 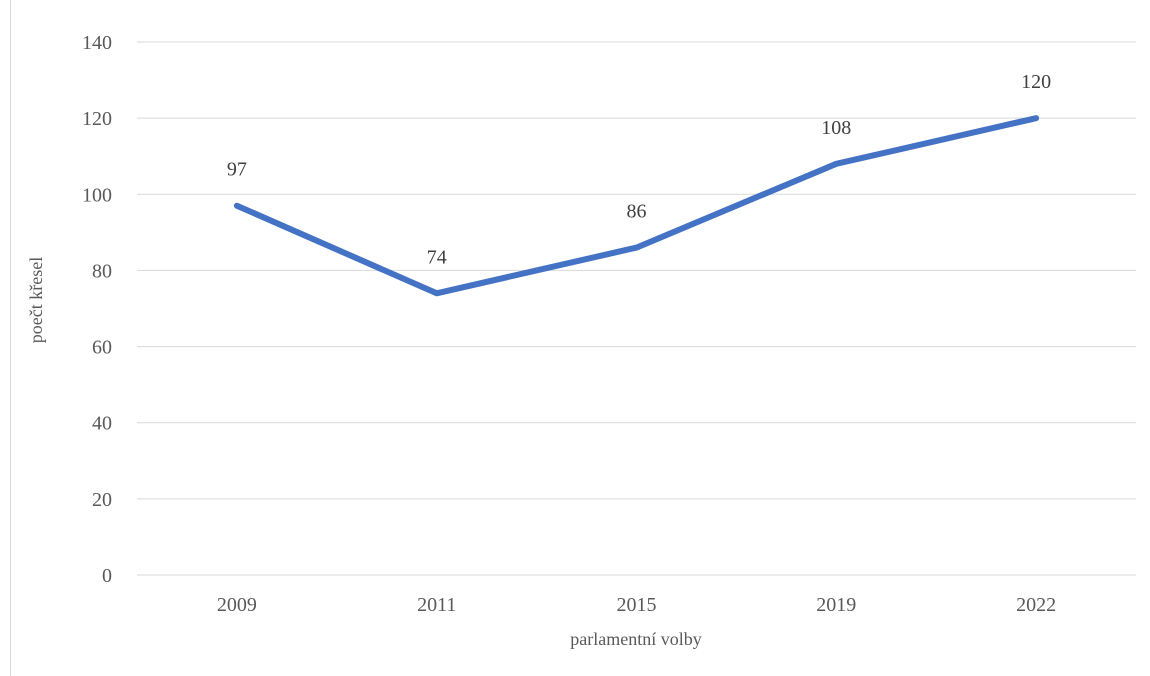 What do you see at coordinates (102, 424) in the screenshot?
I see `y-tick-label: 40` at bounding box center [102, 424].